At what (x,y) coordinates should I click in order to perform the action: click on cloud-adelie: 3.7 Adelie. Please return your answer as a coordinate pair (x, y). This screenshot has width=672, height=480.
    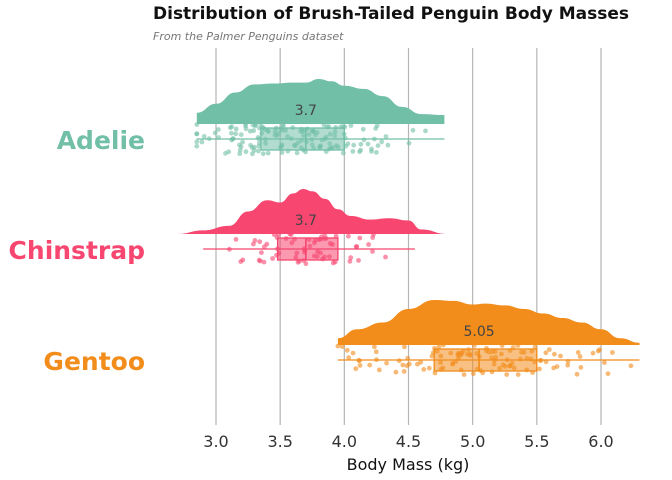
    Looking at the image, I should click on (251, 118).